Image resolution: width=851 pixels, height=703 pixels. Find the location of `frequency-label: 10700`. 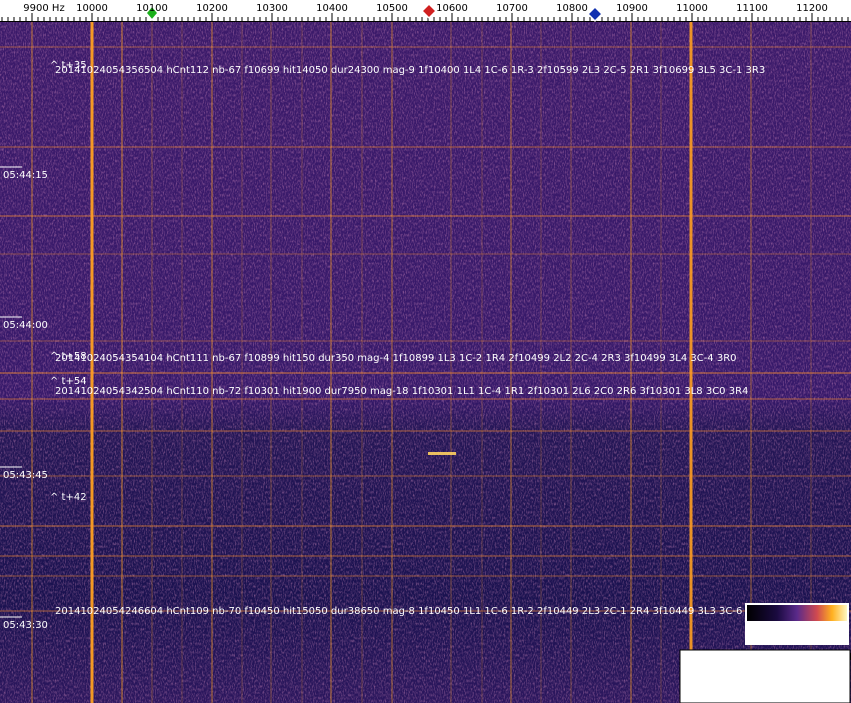

frequency-label: 10700 is located at coordinates (512, 8).